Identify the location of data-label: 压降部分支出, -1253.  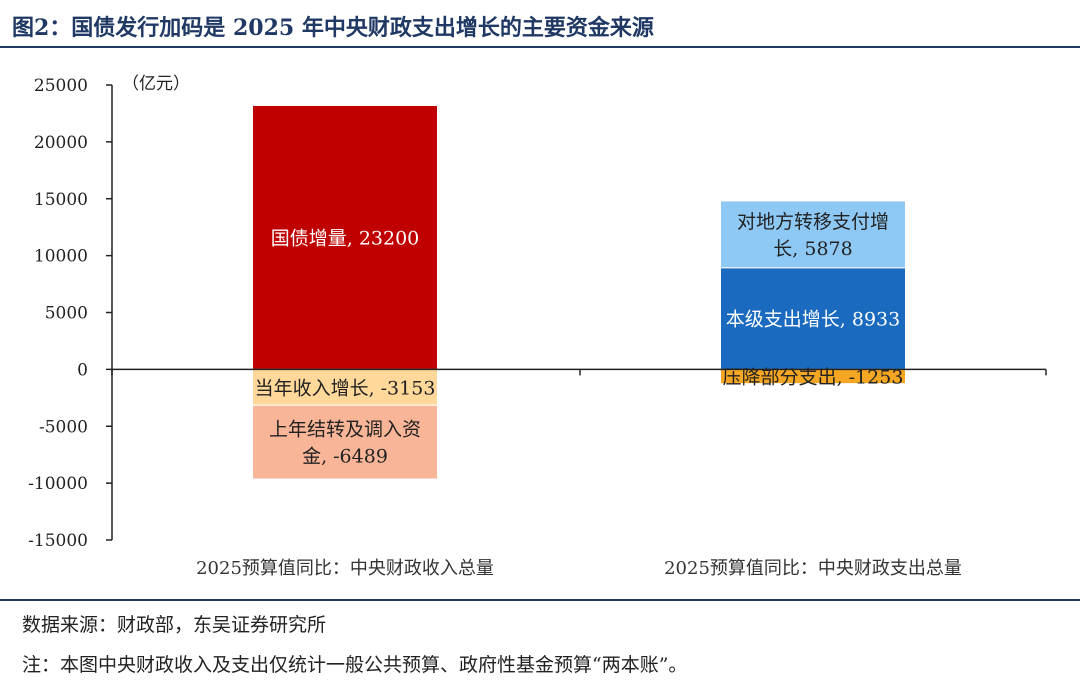
(813, 378).